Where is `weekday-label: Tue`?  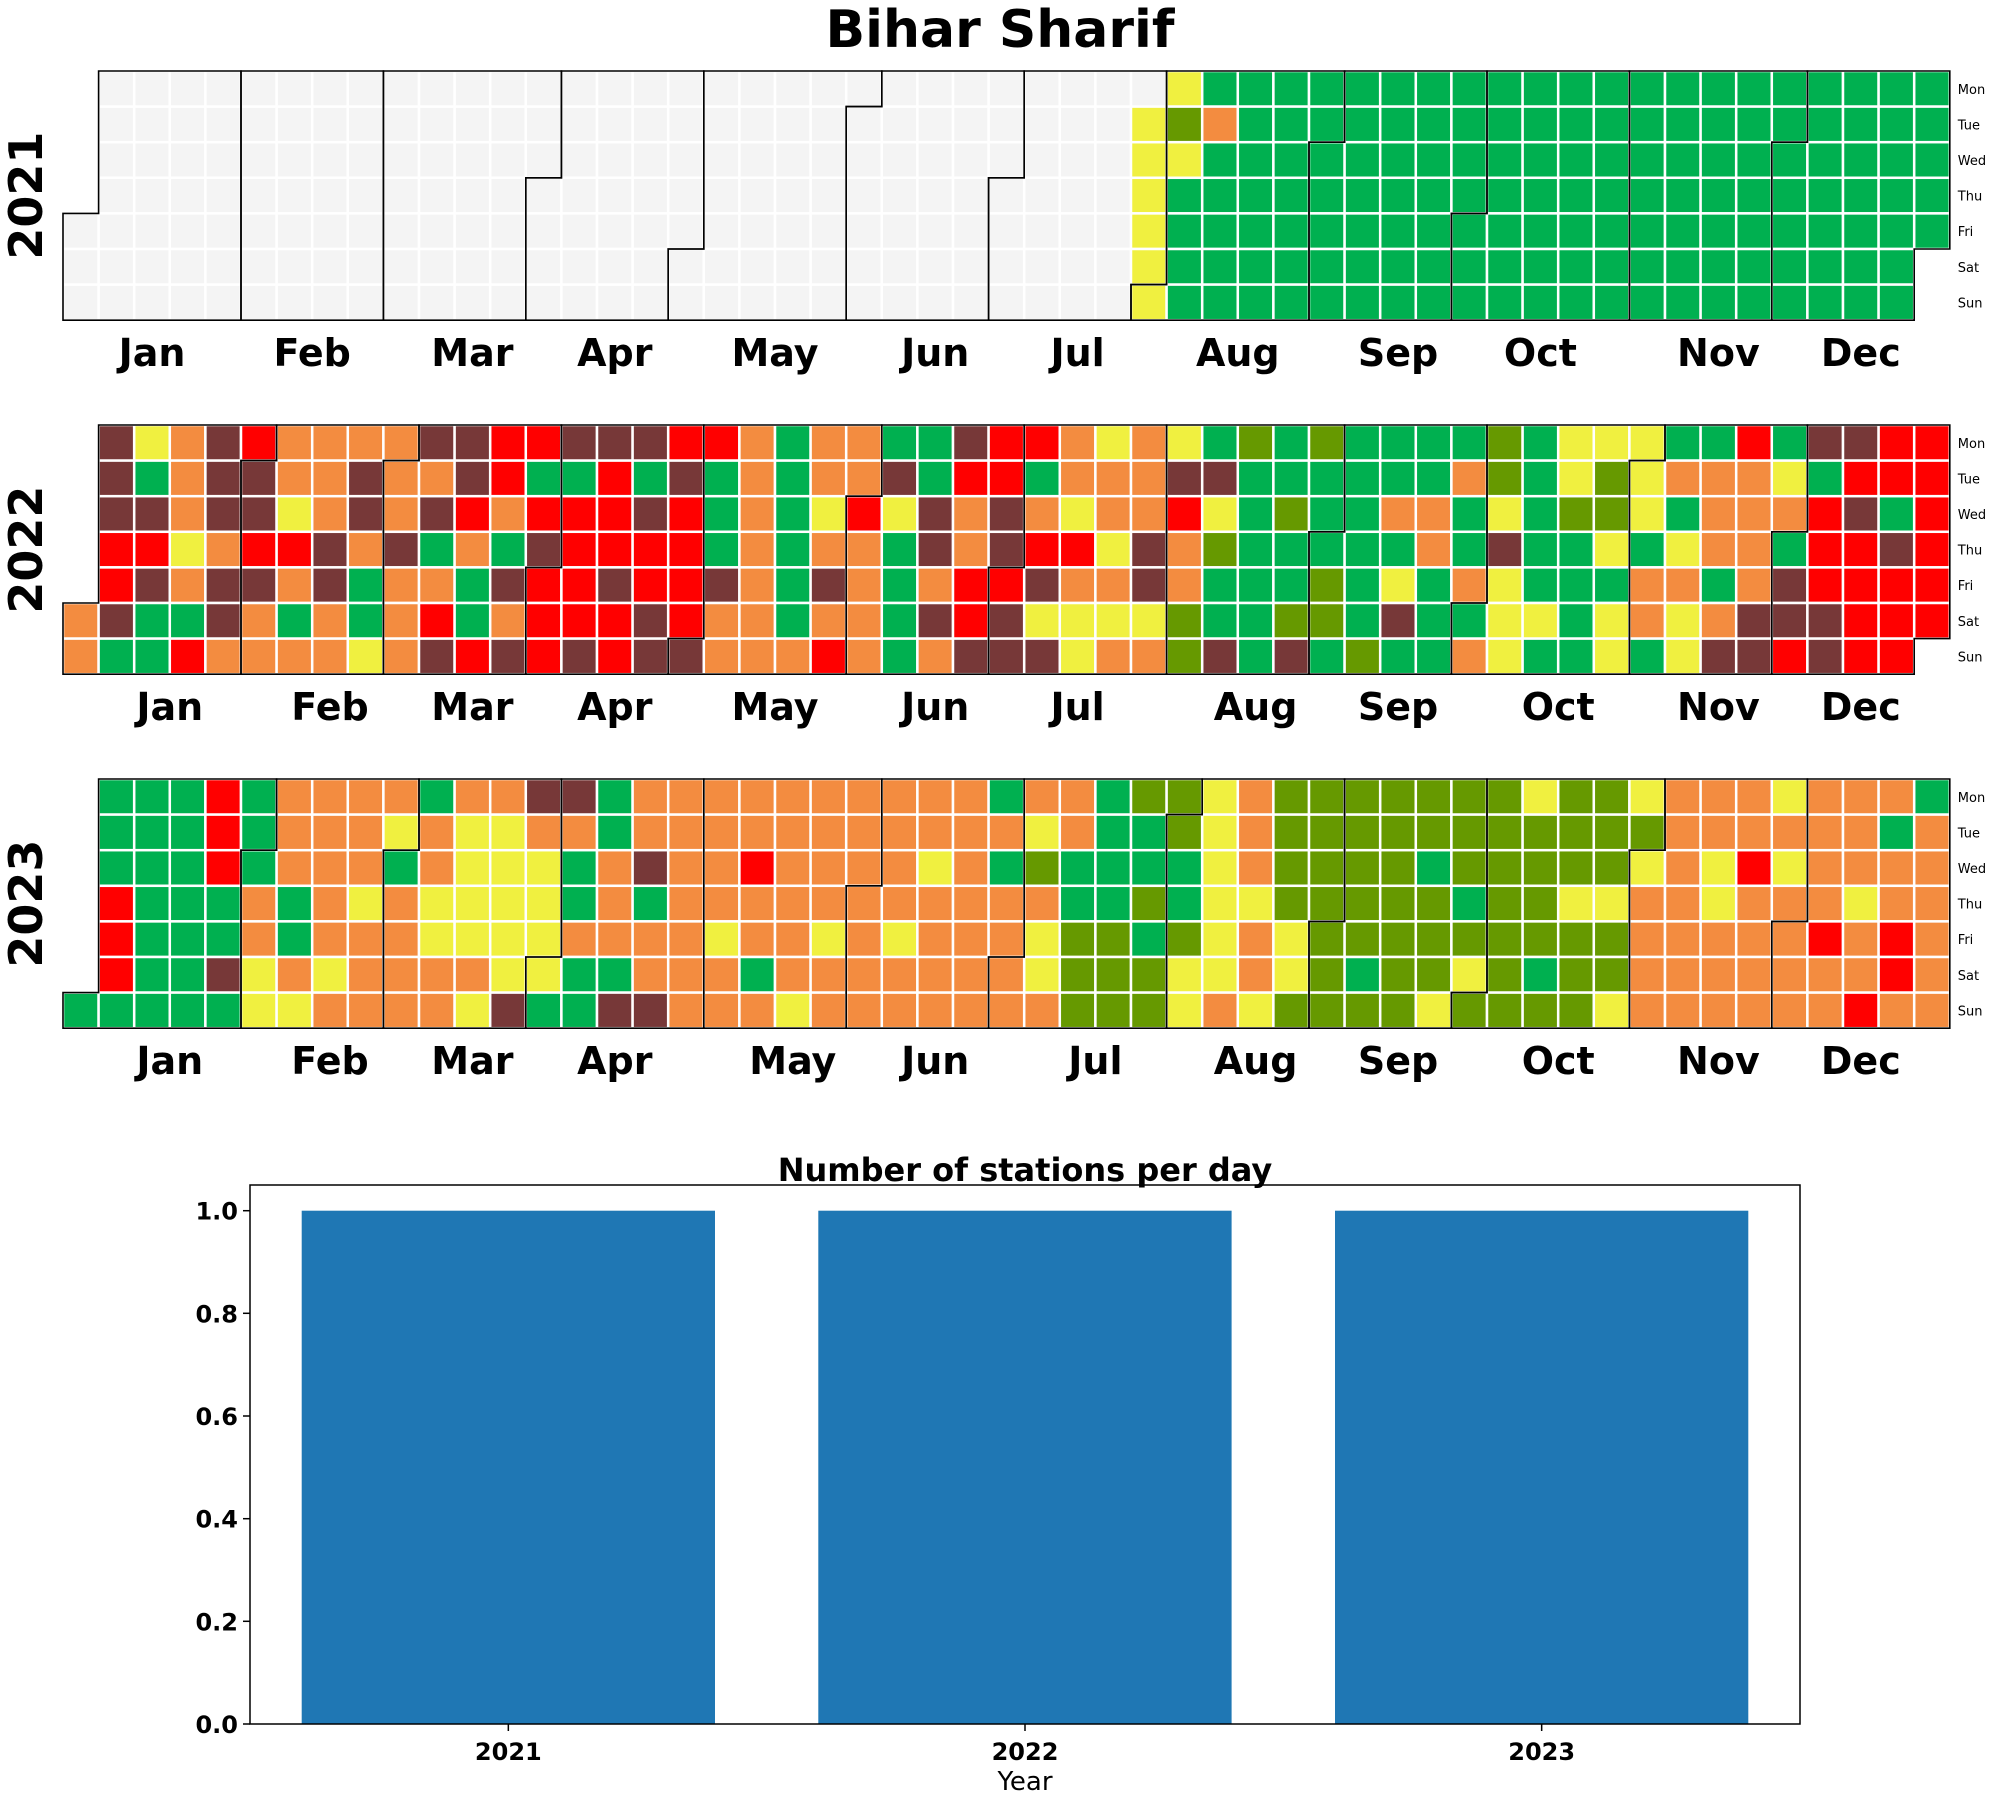
weekday-label: Tue is located at coordinates (1968, 125).